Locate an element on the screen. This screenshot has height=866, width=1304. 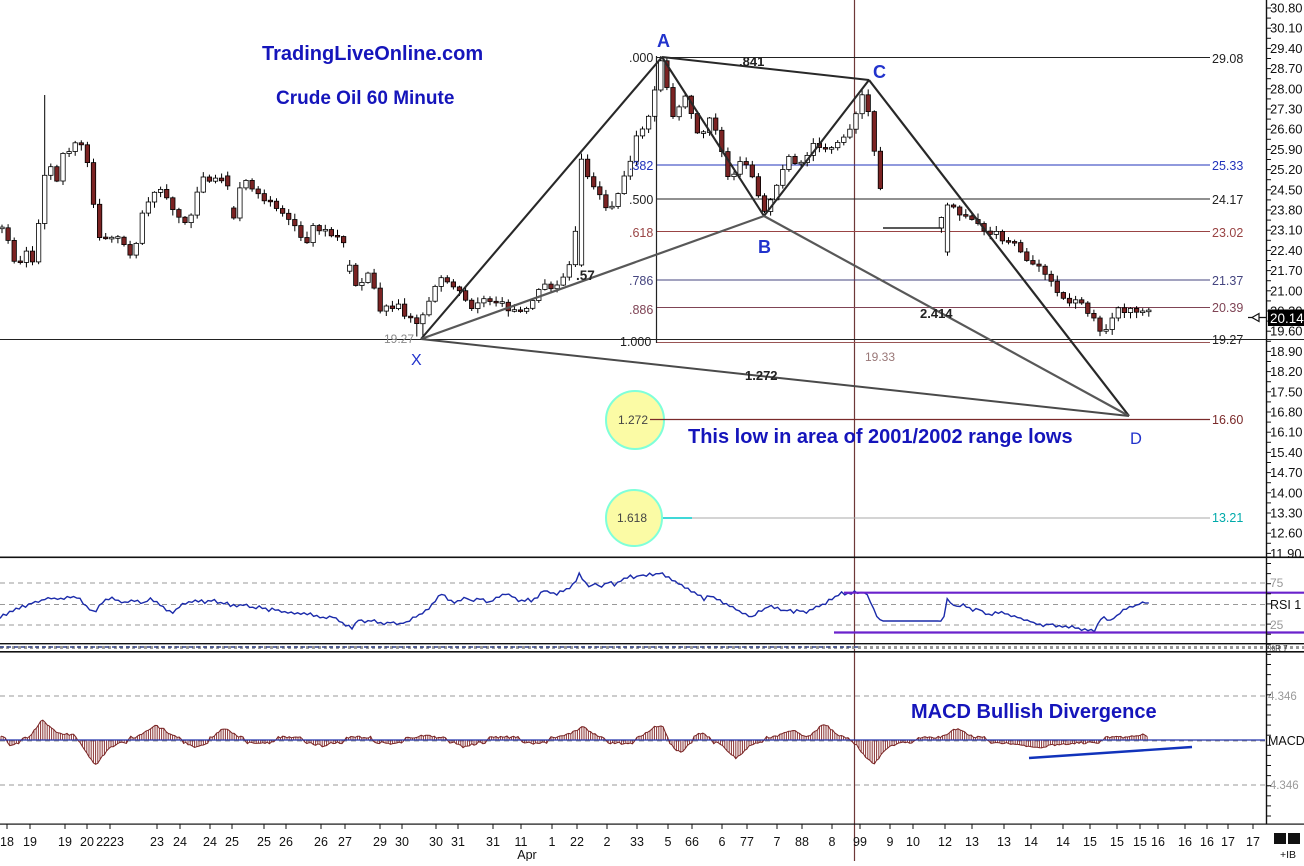
svg-text: .841 is located at coordinates (751, 61).